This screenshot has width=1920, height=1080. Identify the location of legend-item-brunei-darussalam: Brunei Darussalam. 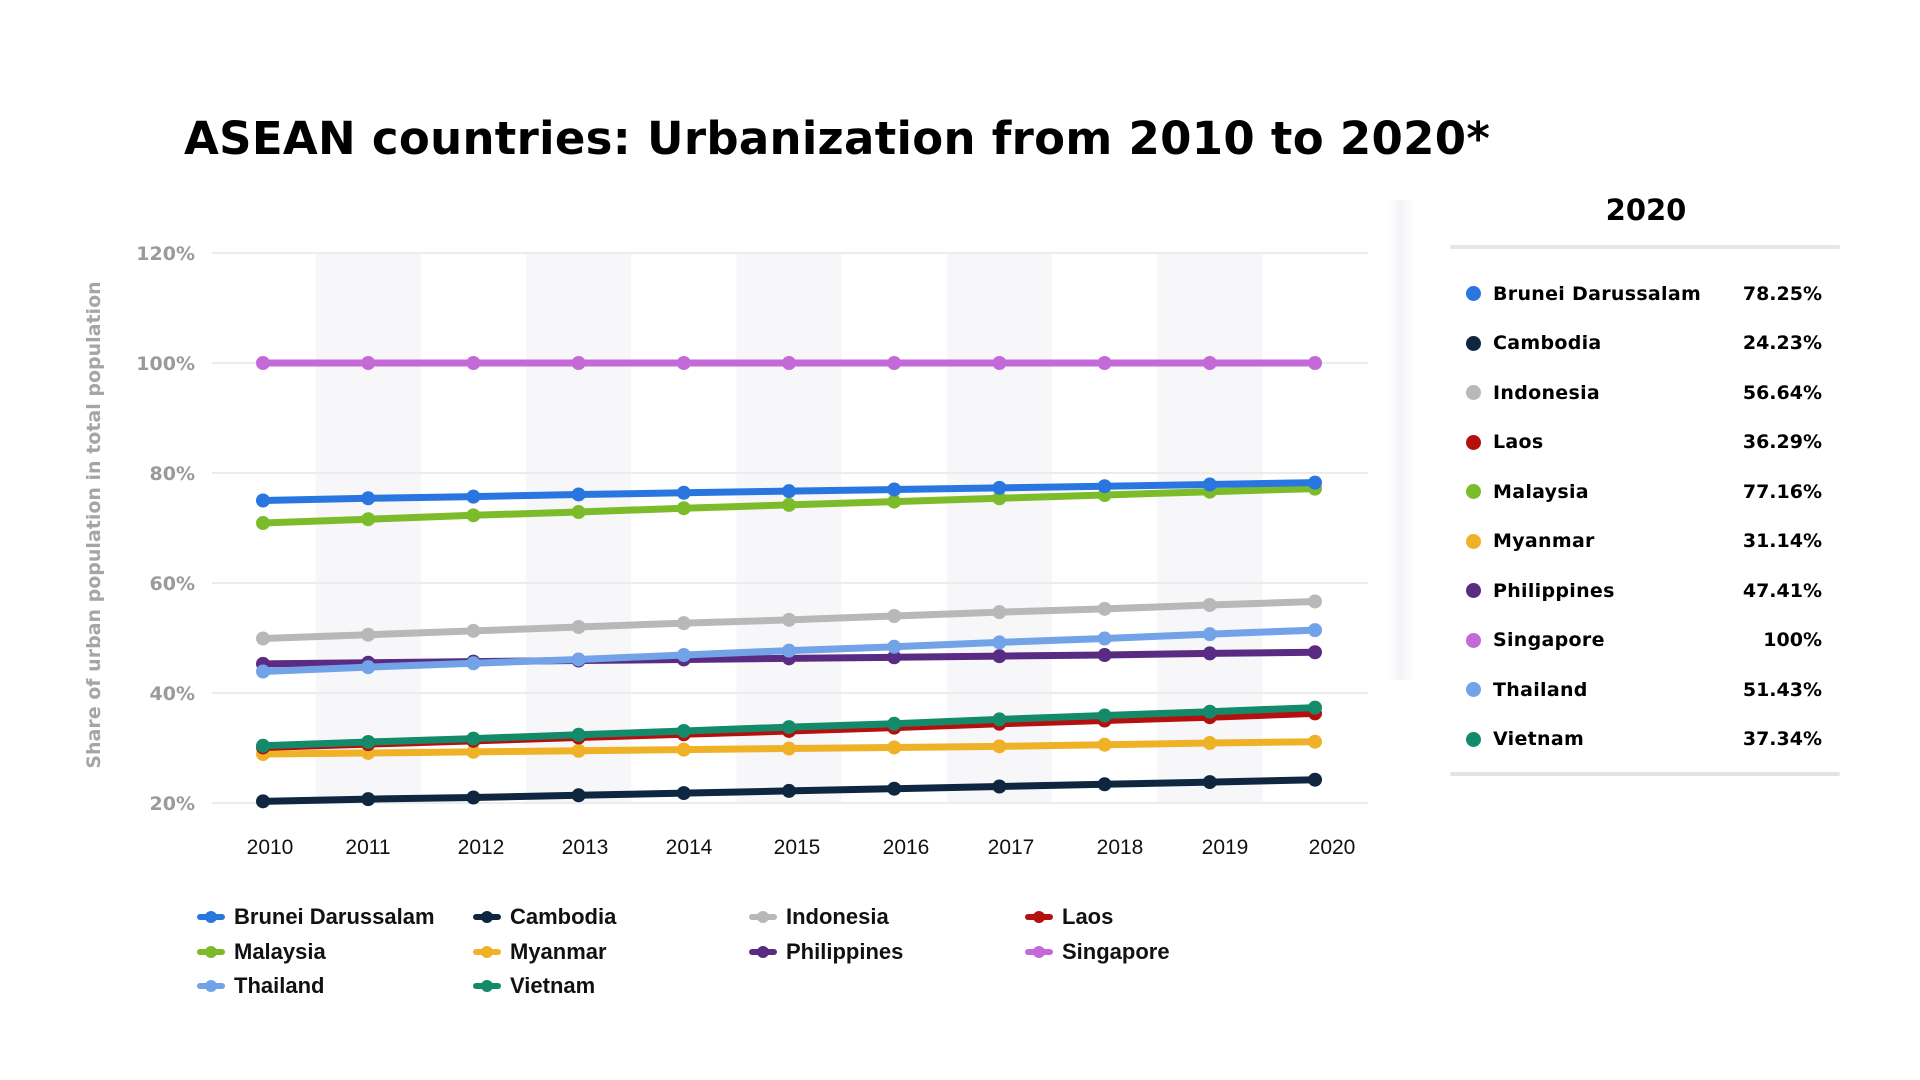
(315, 917).